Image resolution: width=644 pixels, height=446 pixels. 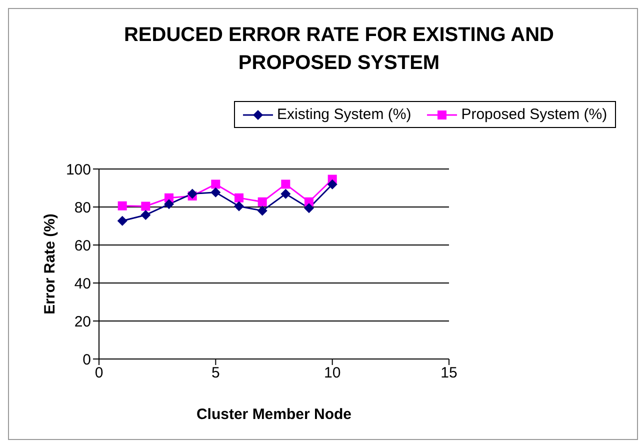 What do you see at coordinates (82, 245) in the screenshot?
I see `y-tick-label: 60` at bounding box center [82, 245].